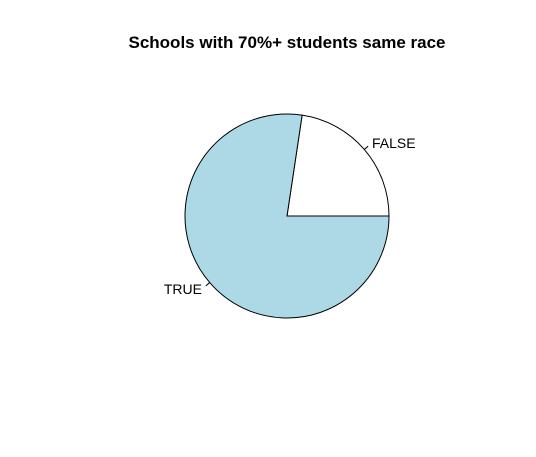 The image size is (536, 457). Describe the element at coordinates (366, 147) in the screenshot. I see `label-tick-false` at that location.